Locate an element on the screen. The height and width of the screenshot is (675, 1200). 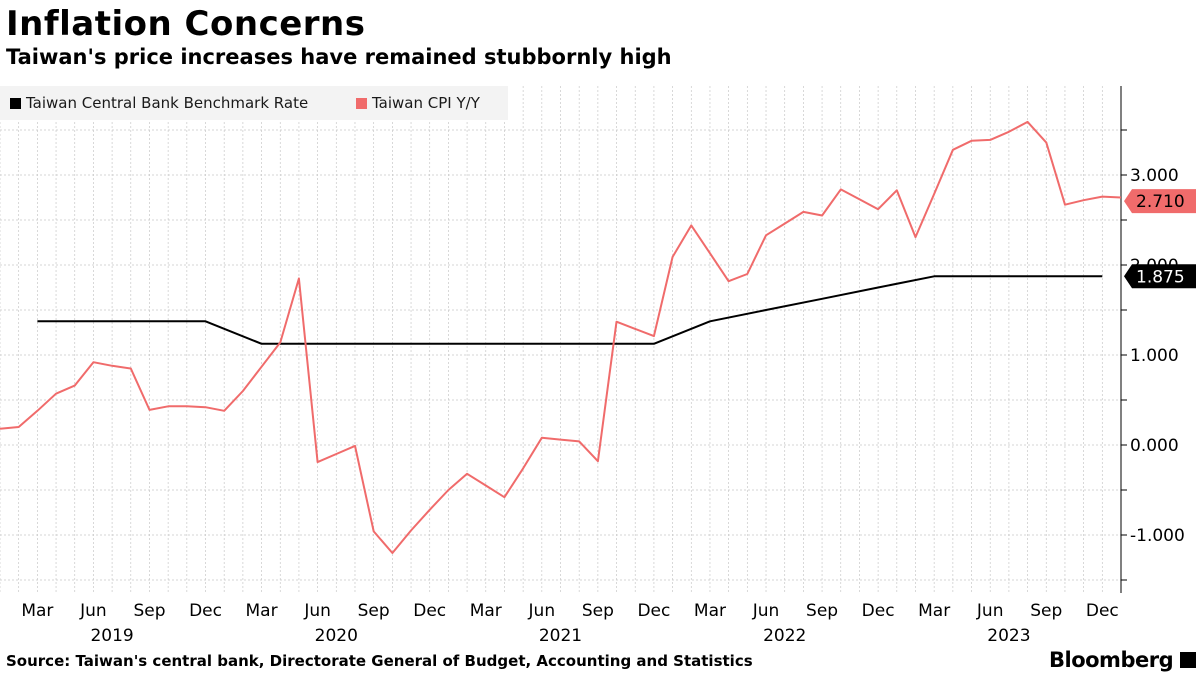
last-value-badge-rate is located at coordinates (1160, 276).